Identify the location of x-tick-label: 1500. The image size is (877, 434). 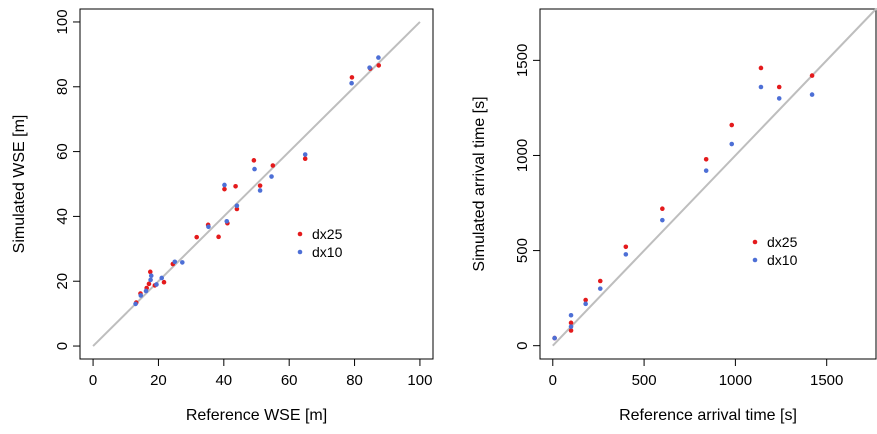
(826, 380).